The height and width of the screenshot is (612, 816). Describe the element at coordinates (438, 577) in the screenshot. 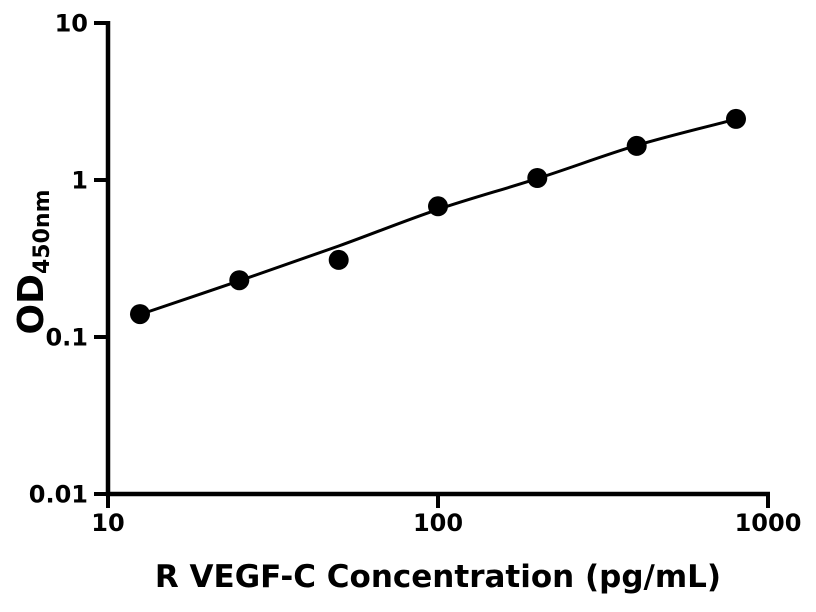

I see `x-axis-title: R VEGF-C Concentration (pg/mL)` at that location.